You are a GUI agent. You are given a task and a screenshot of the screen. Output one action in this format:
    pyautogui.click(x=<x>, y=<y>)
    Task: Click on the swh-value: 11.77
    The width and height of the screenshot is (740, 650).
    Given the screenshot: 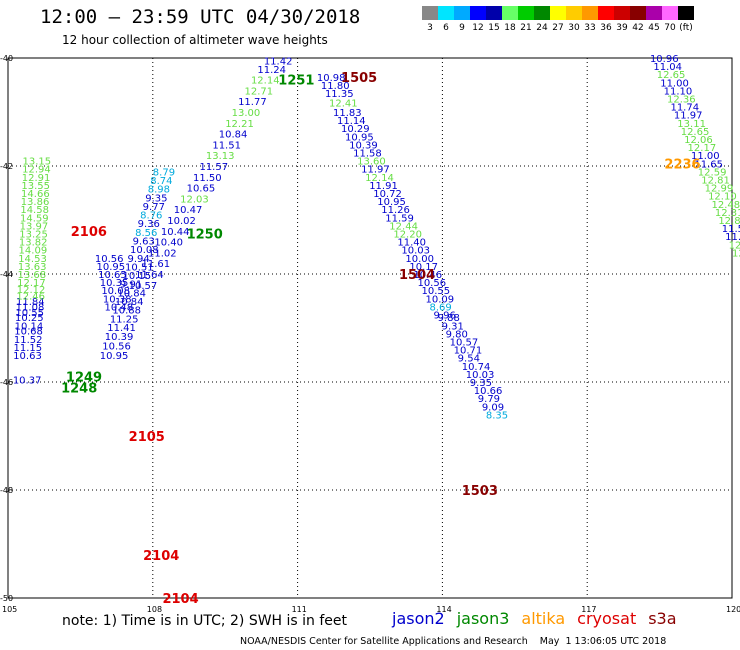 What is the action you would take?
    pyautogui.click(x=252, y=102)
    